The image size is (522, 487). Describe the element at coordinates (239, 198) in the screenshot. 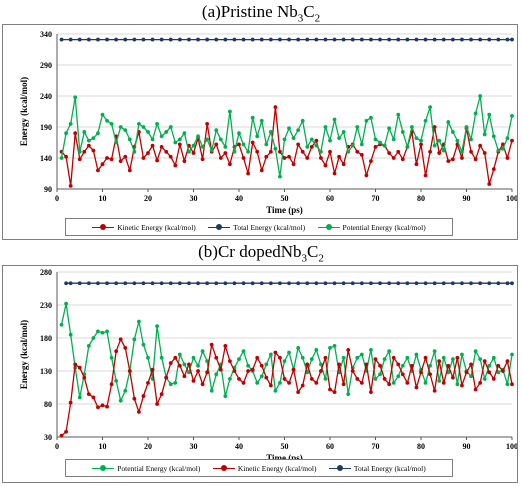

I see `chart-a-xtick-4: 40` at that location.